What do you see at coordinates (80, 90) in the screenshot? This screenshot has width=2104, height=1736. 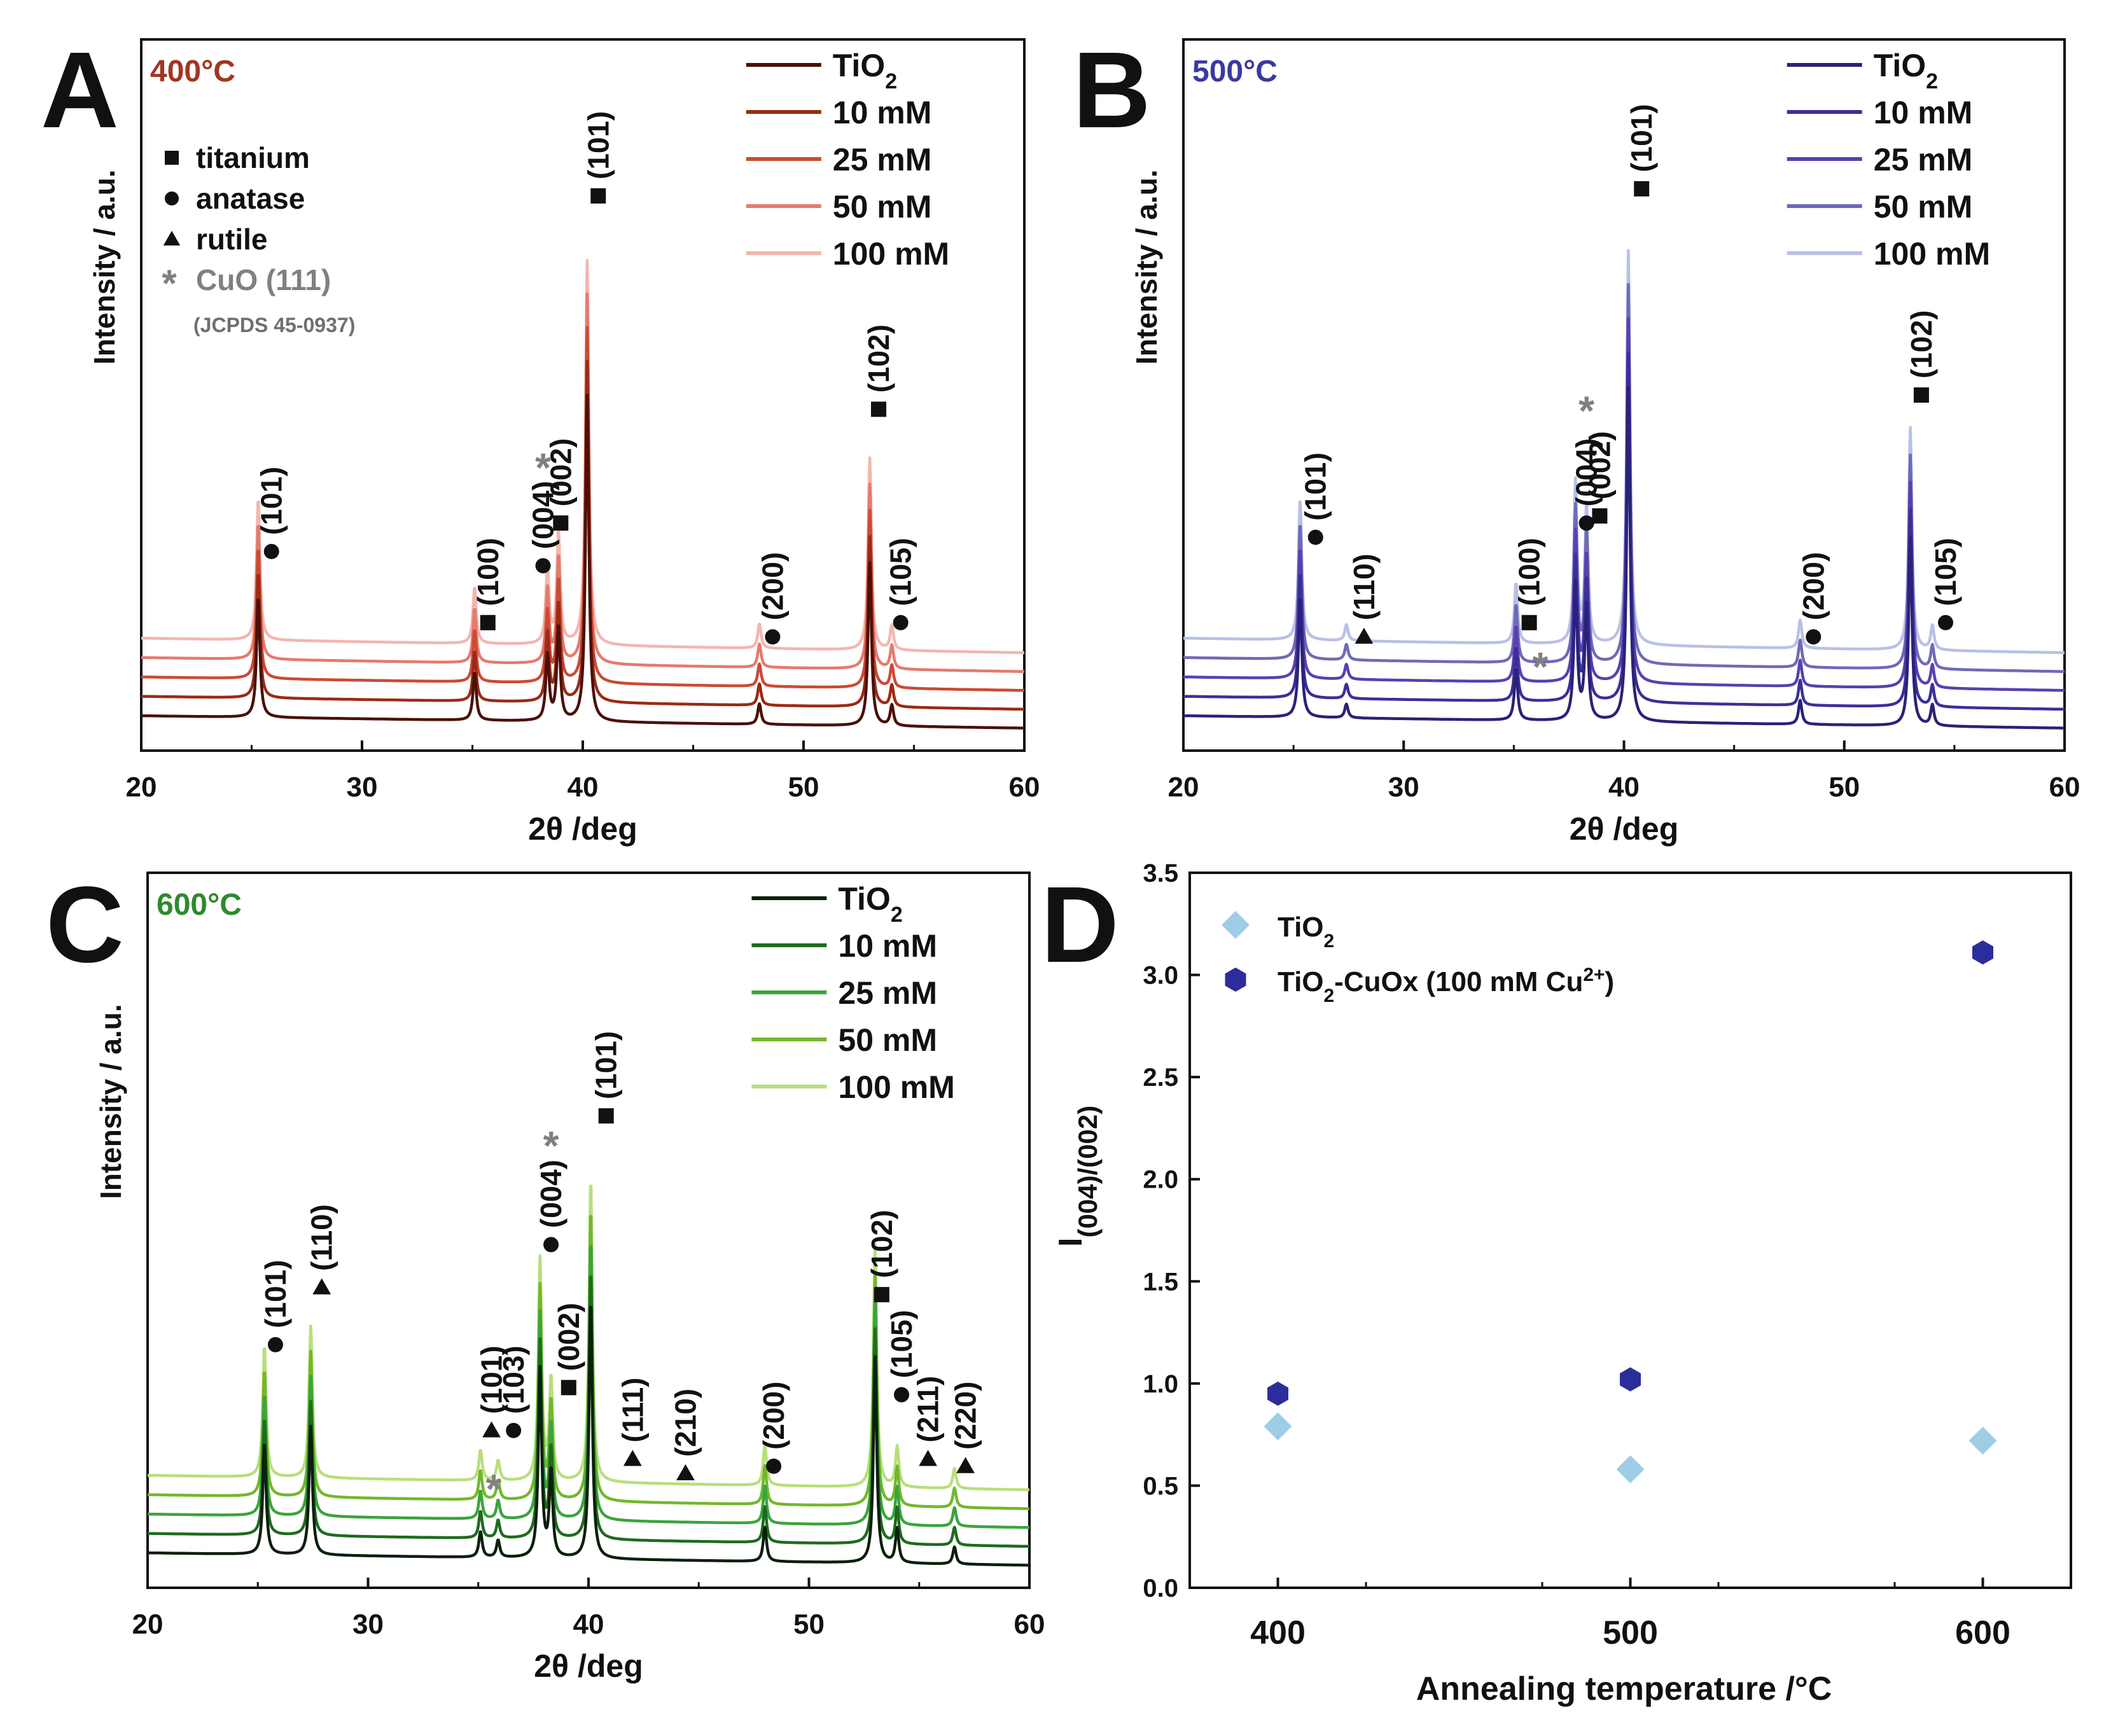 I see `panel-label: A` at bounding box center [80, 90].